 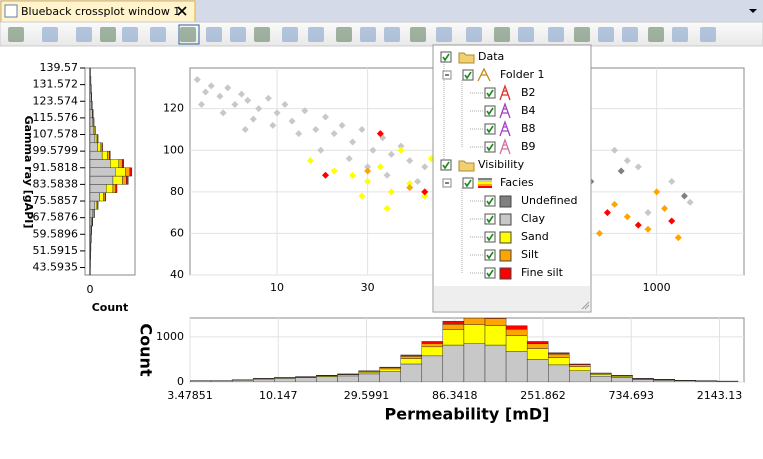 What do you see at coordinates (56, 134) in the screenshot?
I see `y-tick-label: 107.578` at bounding box center [56, 134].